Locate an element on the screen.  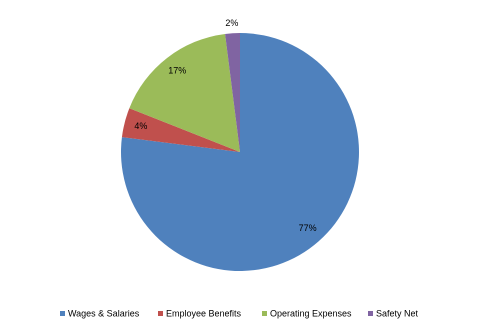
legend-label: Operating Expenses is located at coordinates (311, 313).